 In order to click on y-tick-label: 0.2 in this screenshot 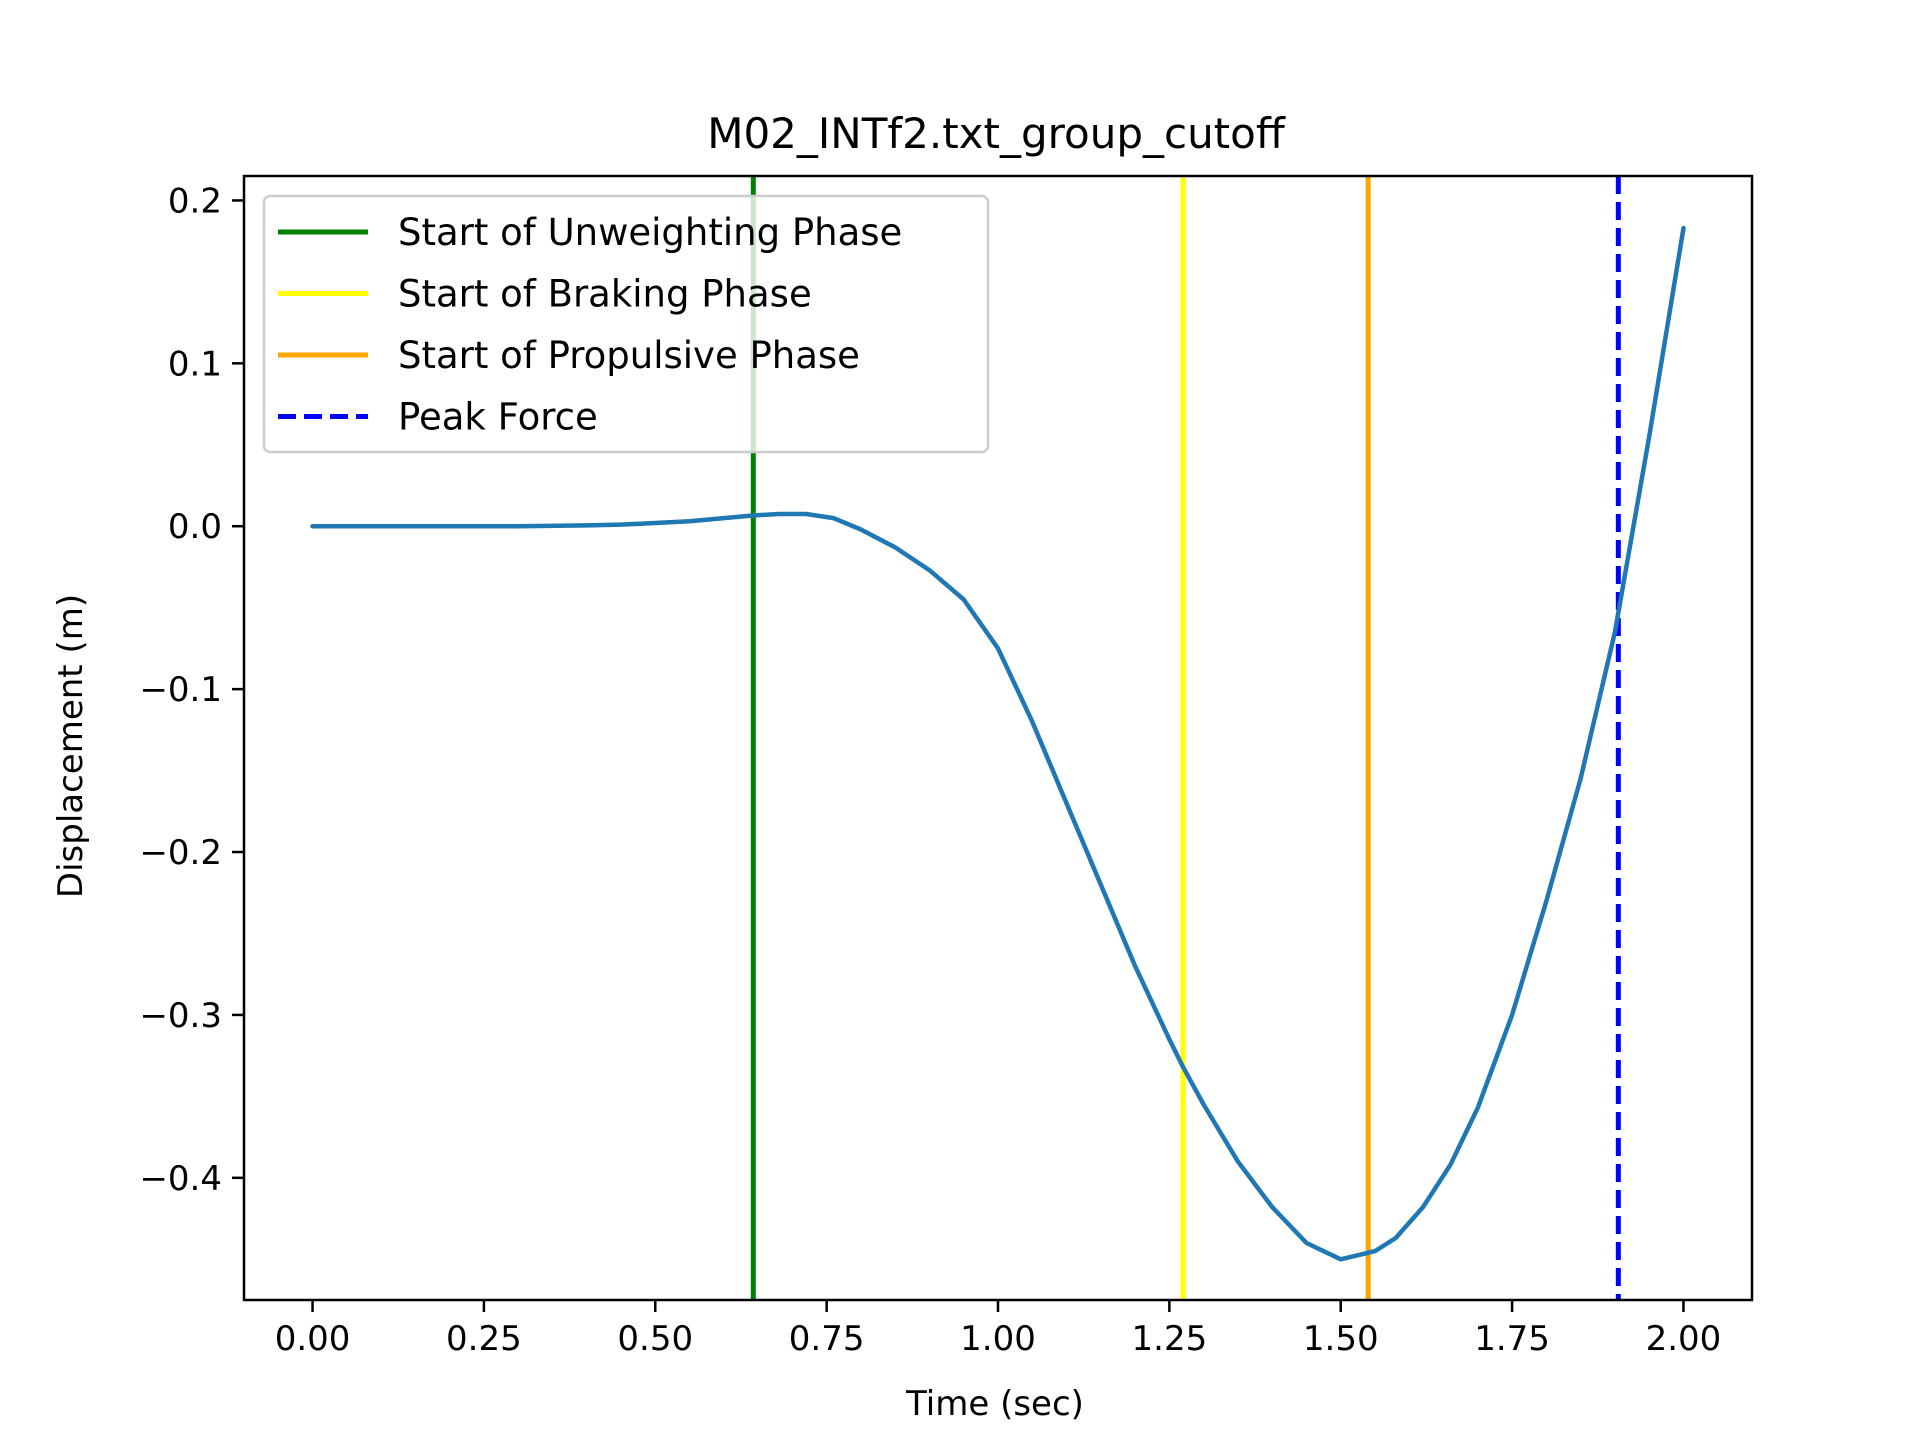, I will do `click(195, 201)`.